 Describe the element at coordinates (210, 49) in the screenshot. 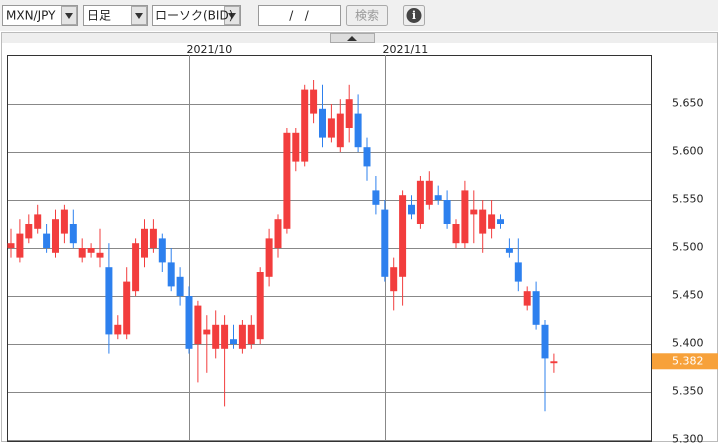

I see `x-tick-label: 2021/10` at that location.